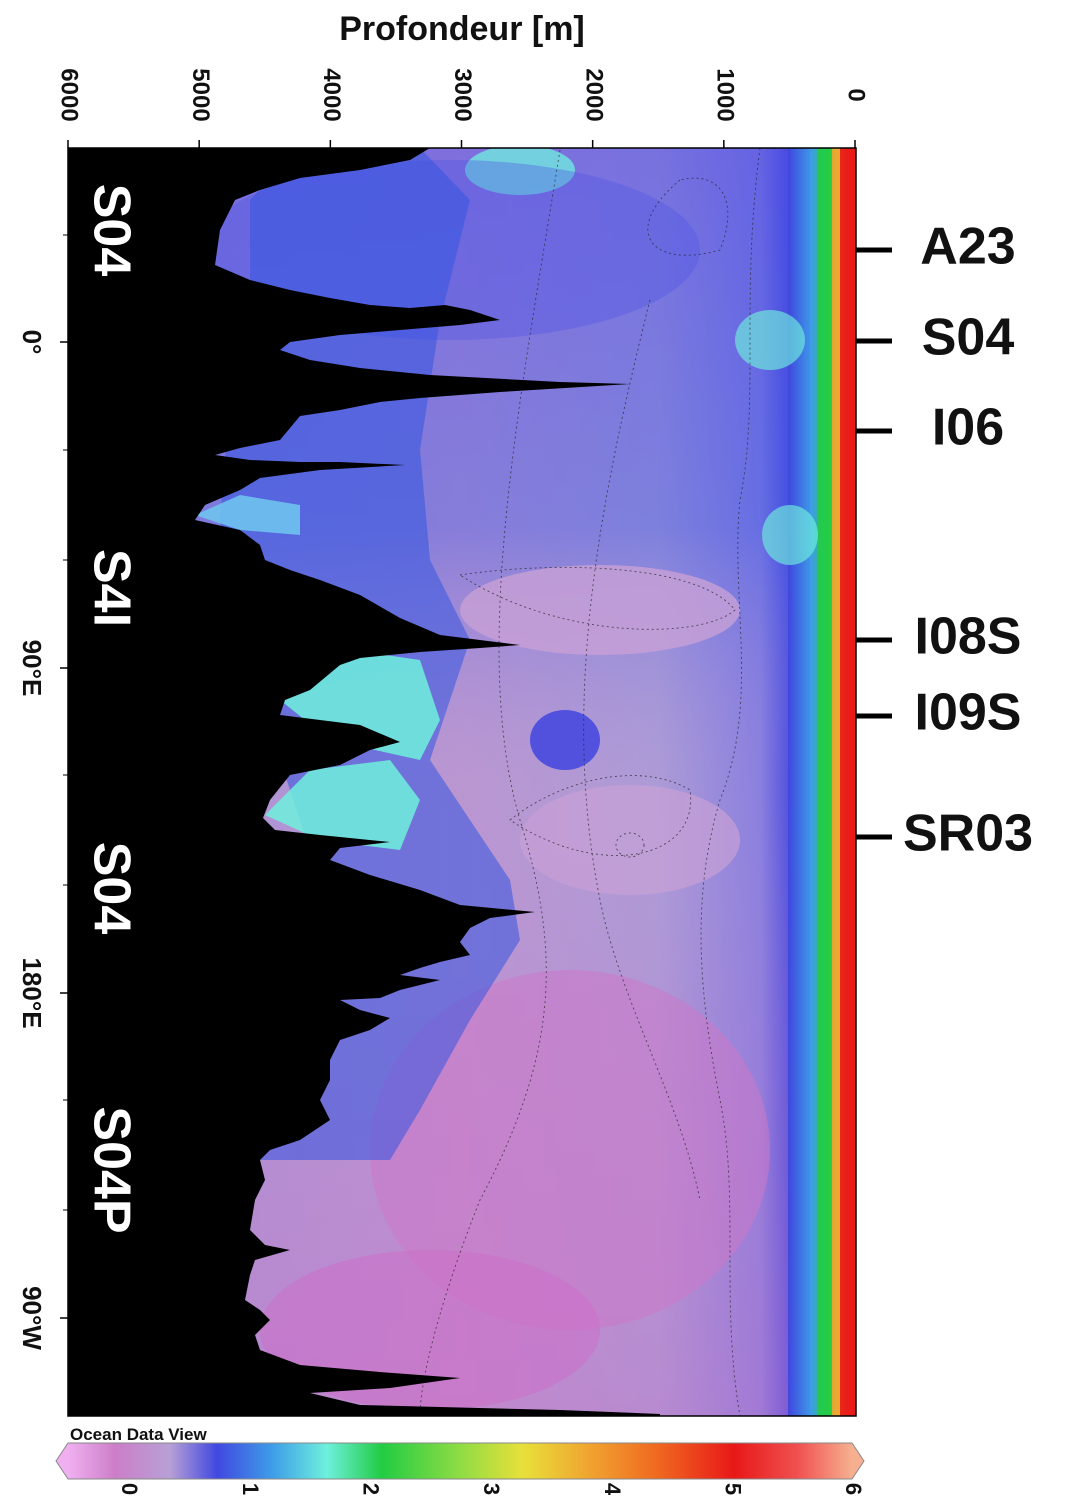 The image size is (1077, 1499). I want to click on crossing-label: S04, so click(968, 338).